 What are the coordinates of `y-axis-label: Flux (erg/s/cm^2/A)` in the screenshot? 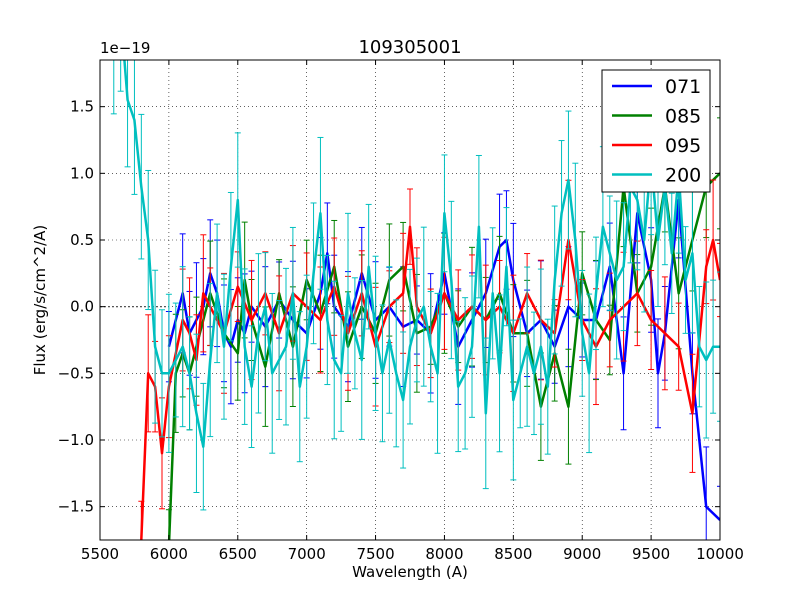 It's located at (40, 300).